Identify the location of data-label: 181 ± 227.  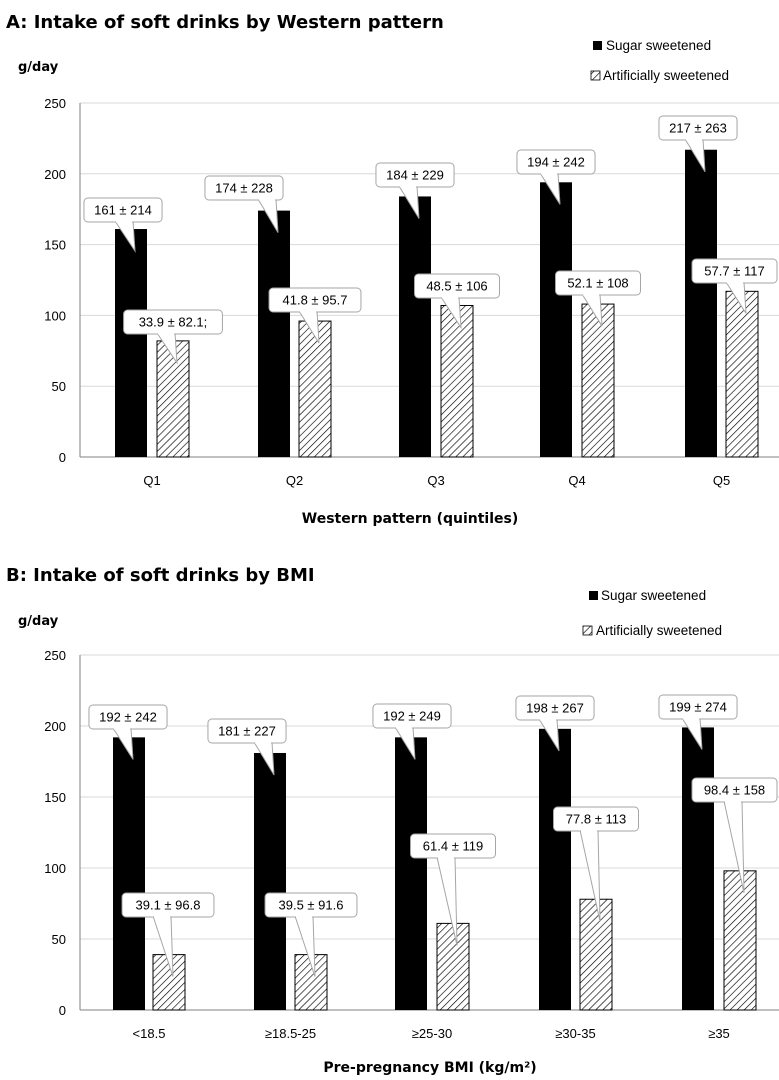
(247, 731).